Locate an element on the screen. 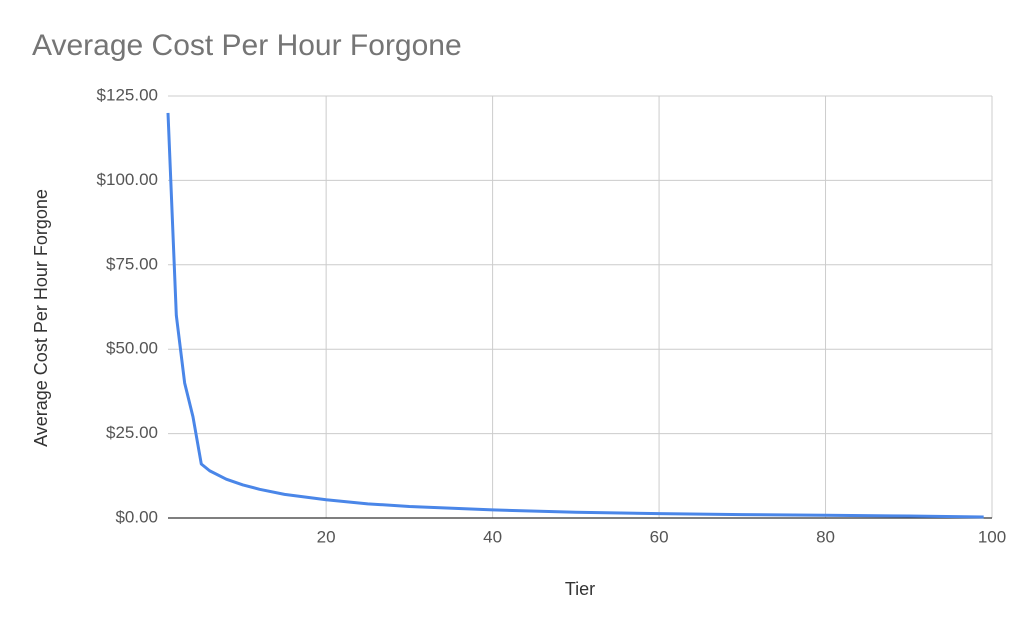 This screenshot has height=633, width=1024. x-axis-title: Tier is located at coordinates (580, 589).